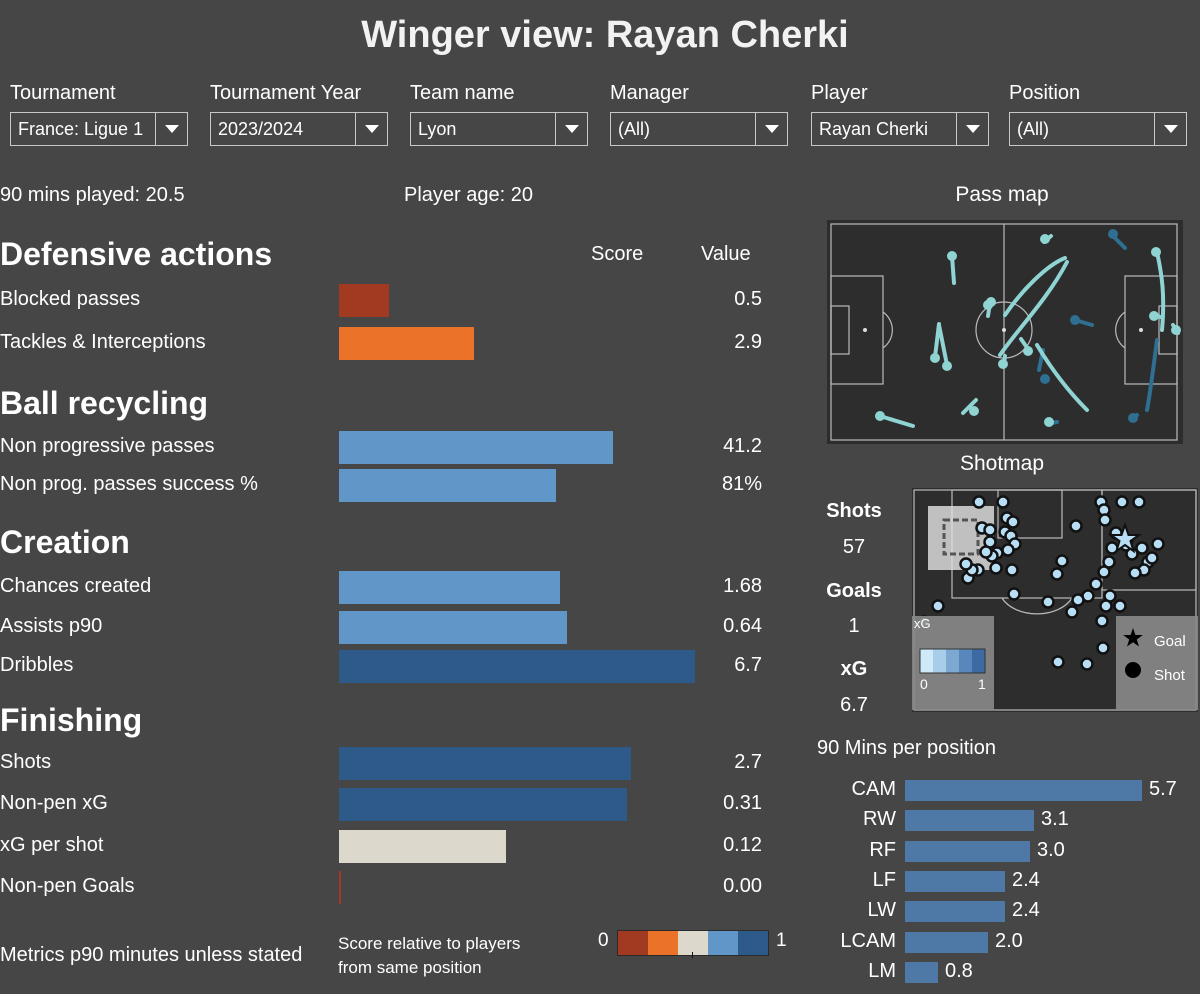 The height and width of the screenshot is (994, 1200). I want to click on filter-value: (All), so click(1033, 129).